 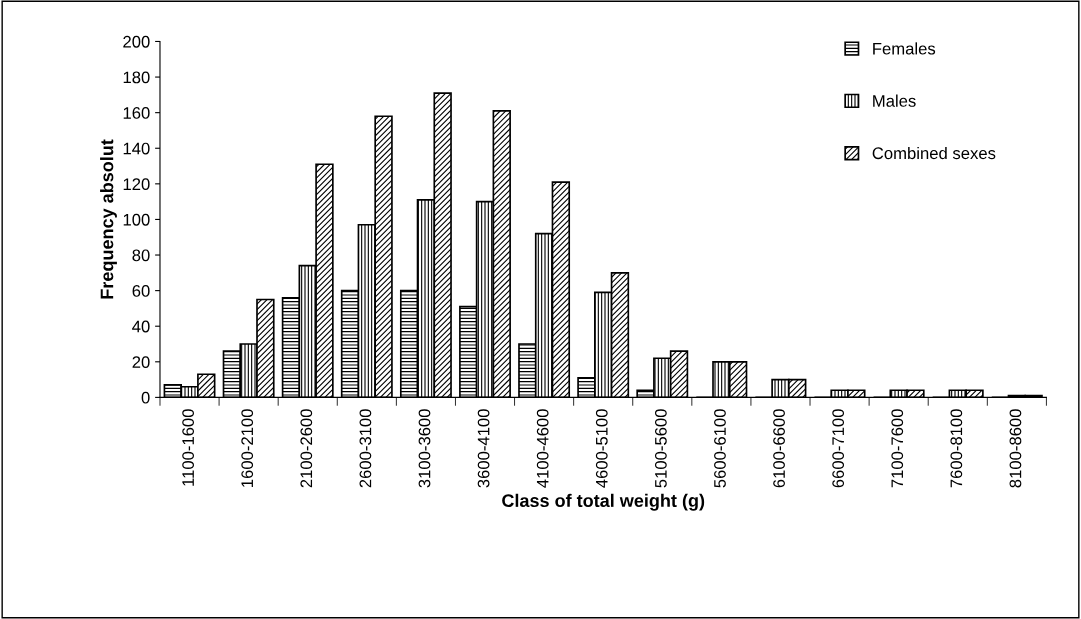 What do you see at coordinates (365, 448) in the screenshot?
I see `x-tick-label: 2600-3100` at bounding box center [365, 448].